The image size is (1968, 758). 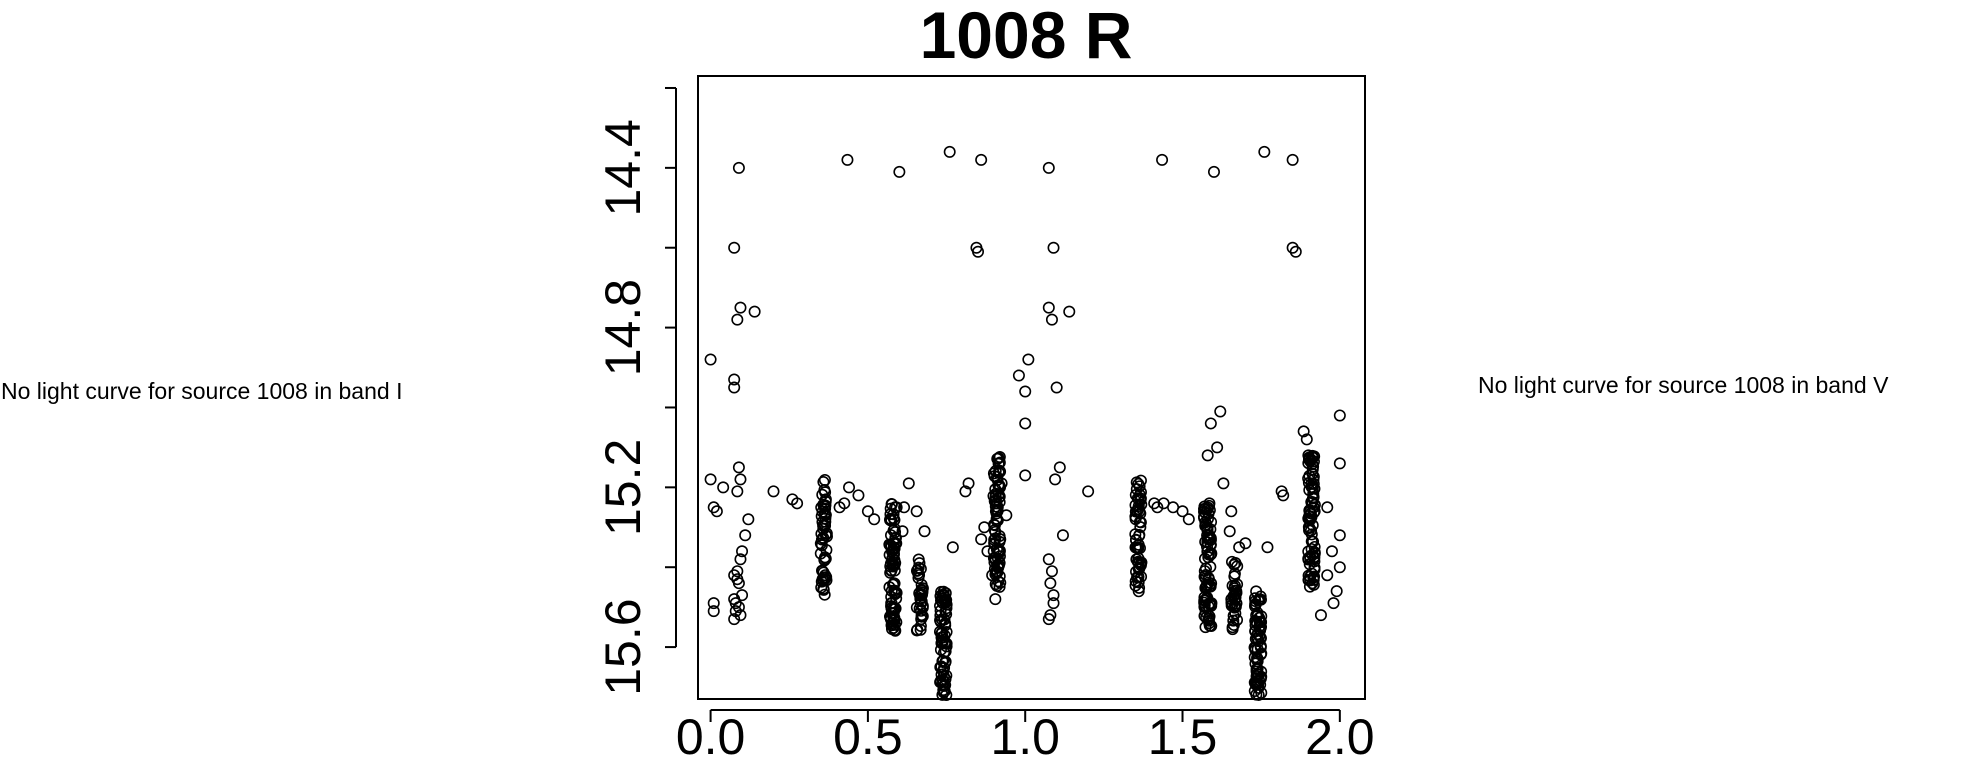 I want to click on x-tick-label: 0.5, so click(x=868, y=733).